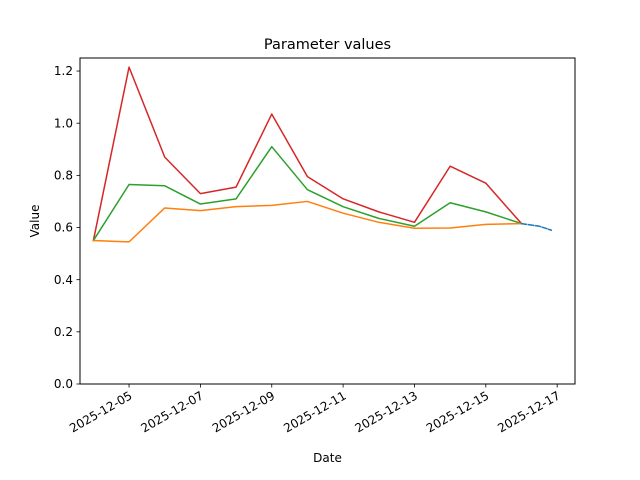  Describe the element at coordinates (63, 123) in the screenshot. I see `y-tick-label: 1.0` at that location.